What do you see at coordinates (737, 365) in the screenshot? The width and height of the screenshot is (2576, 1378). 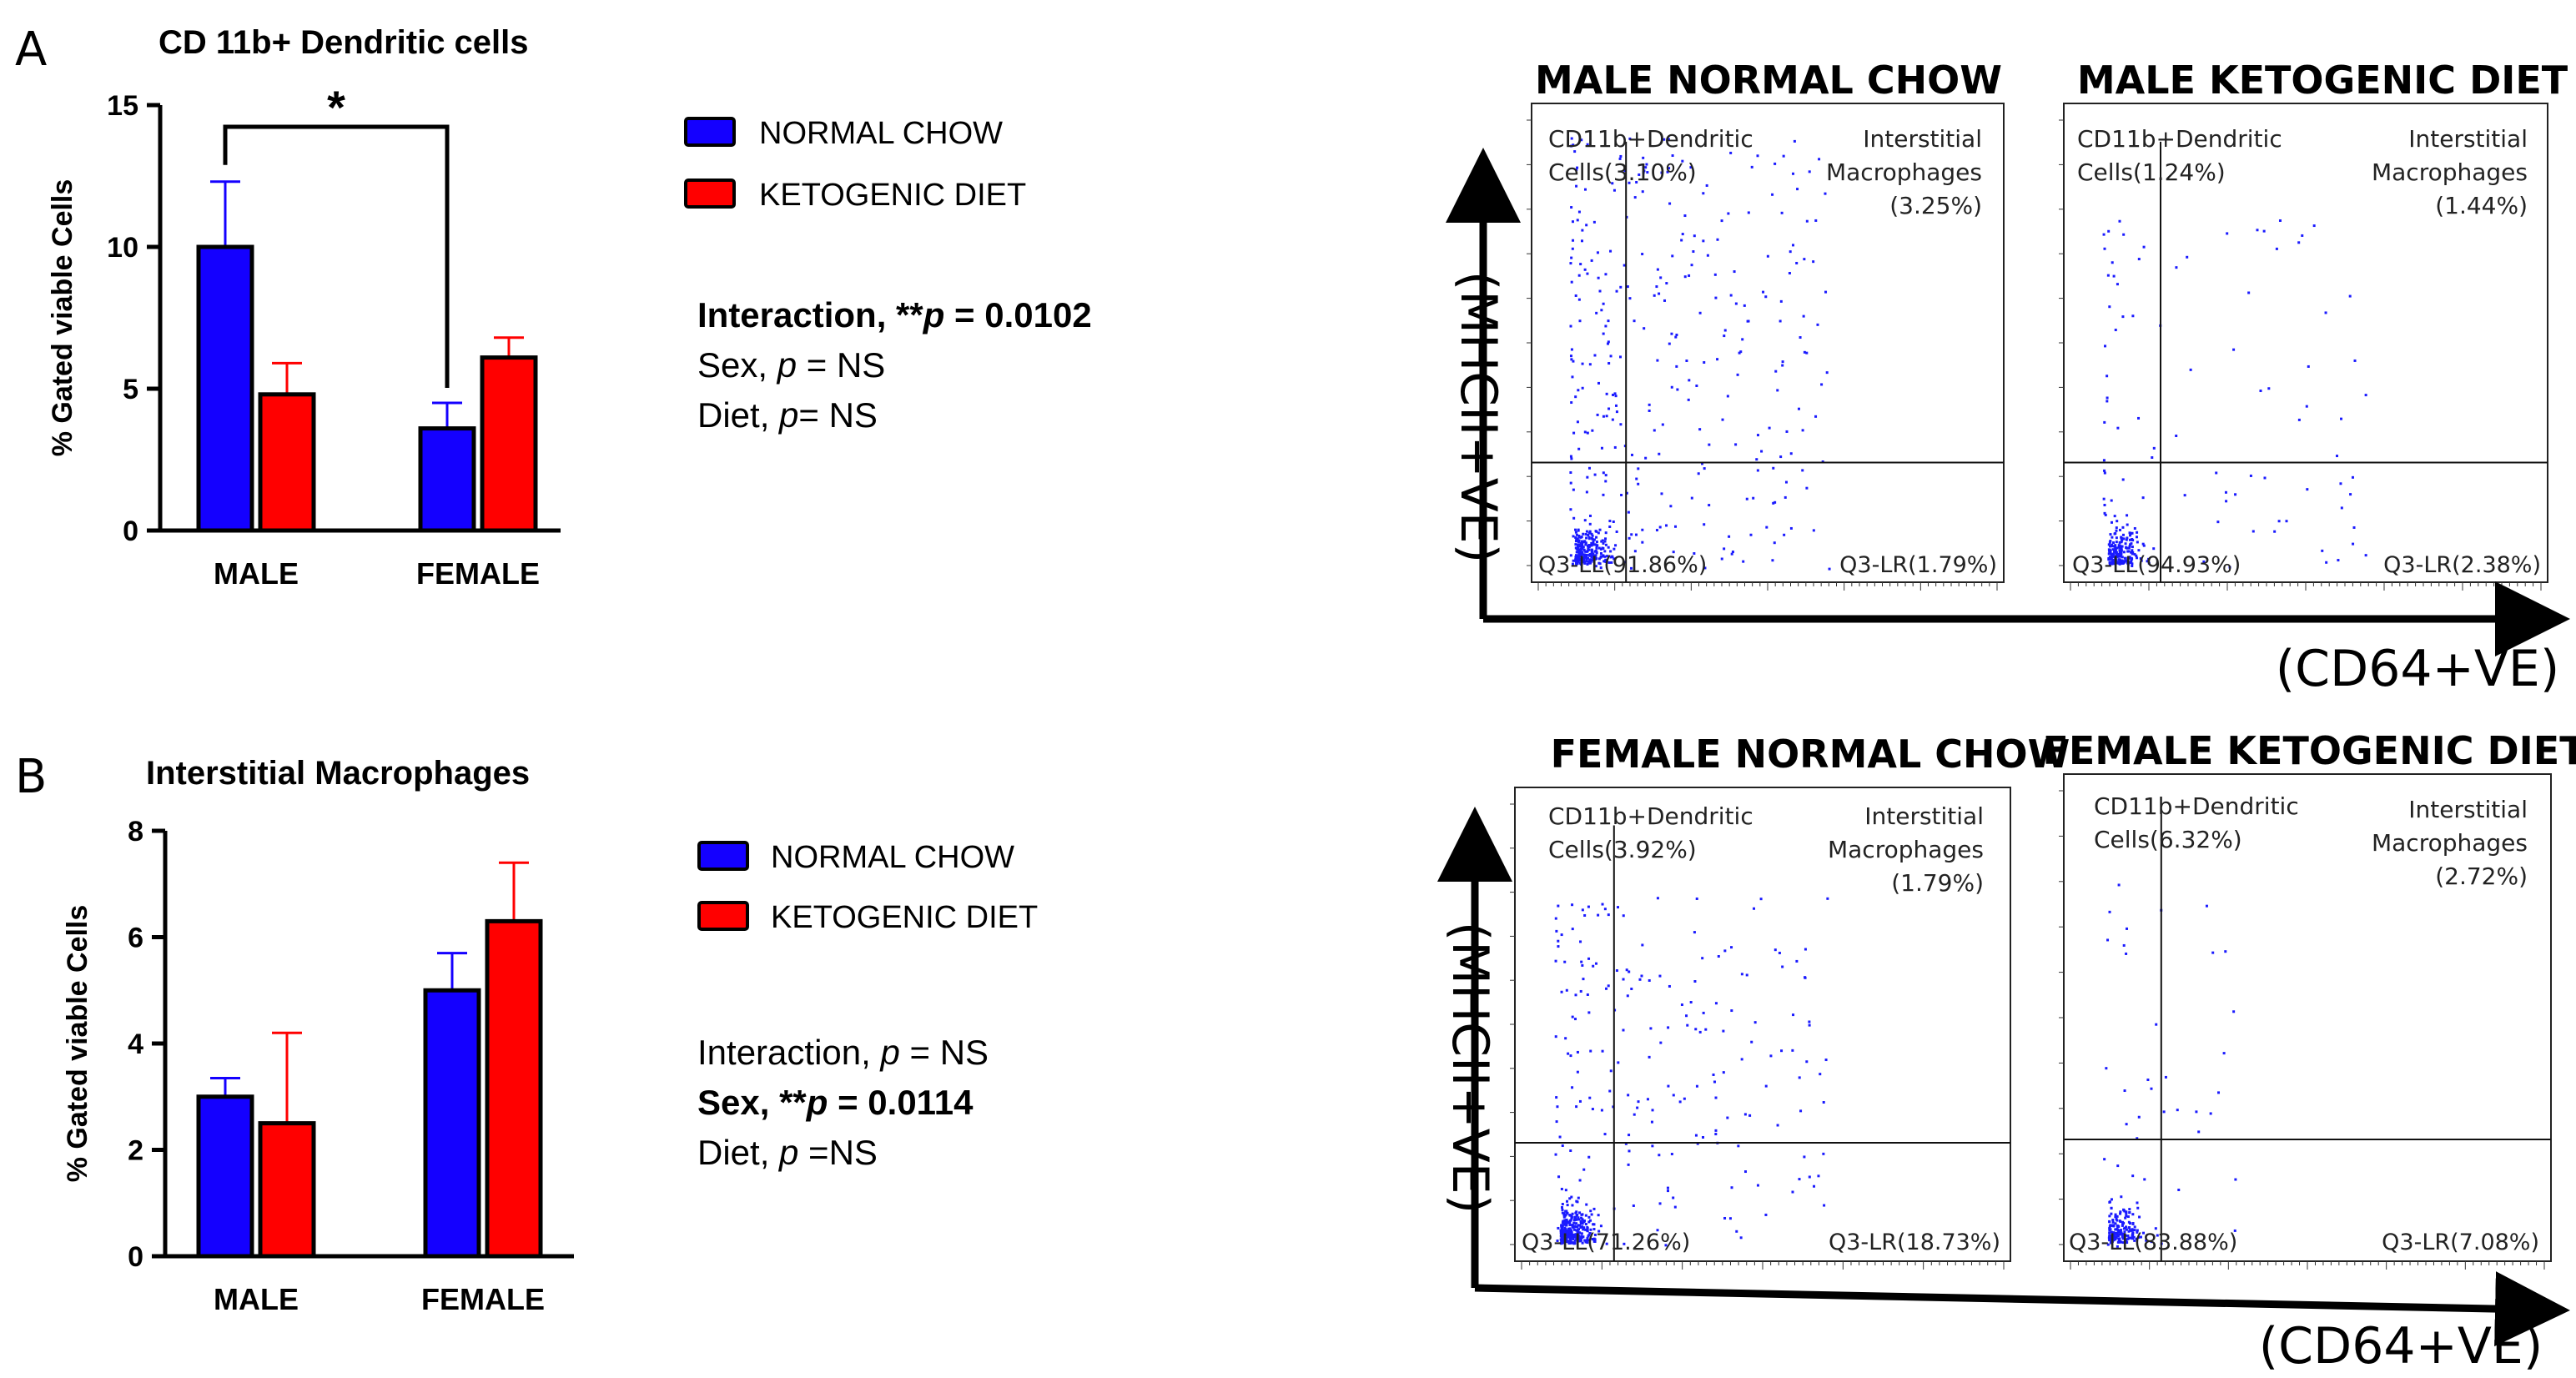 I see `stat-label: Sex,` at bounding box center [737, 365].